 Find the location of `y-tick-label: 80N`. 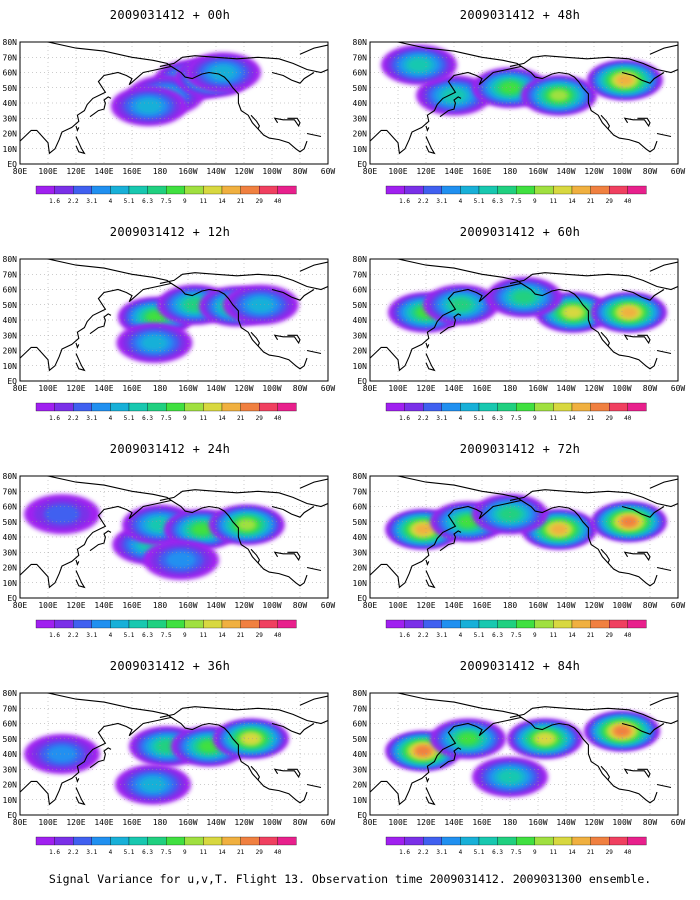

y-tick-label: 80N is located at coordinates (10, 476).